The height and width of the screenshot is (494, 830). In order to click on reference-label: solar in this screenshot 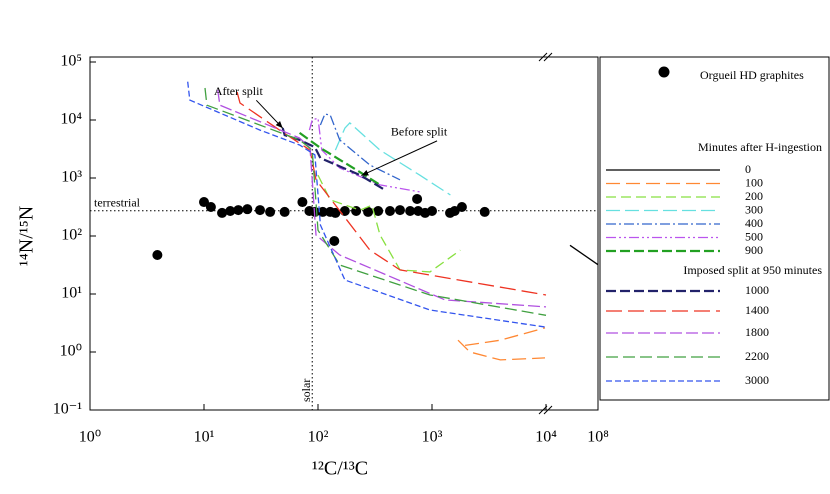, I will do `click(306, 390)`.